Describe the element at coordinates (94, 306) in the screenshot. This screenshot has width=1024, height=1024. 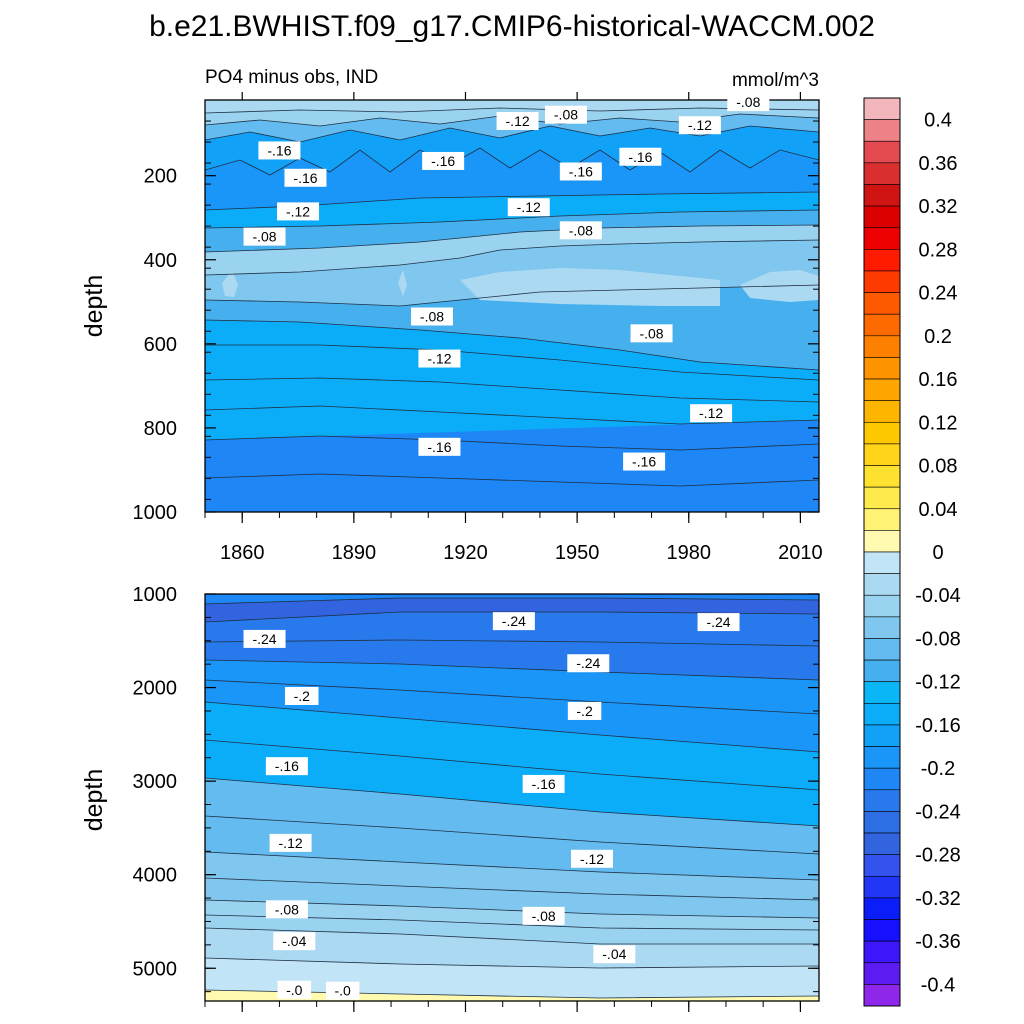
I see `upper-y-axis-label: depth` at that location.